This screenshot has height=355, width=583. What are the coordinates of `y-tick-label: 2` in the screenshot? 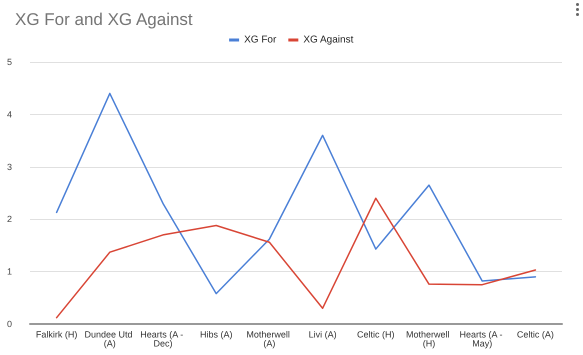 It's located at (9, 219).